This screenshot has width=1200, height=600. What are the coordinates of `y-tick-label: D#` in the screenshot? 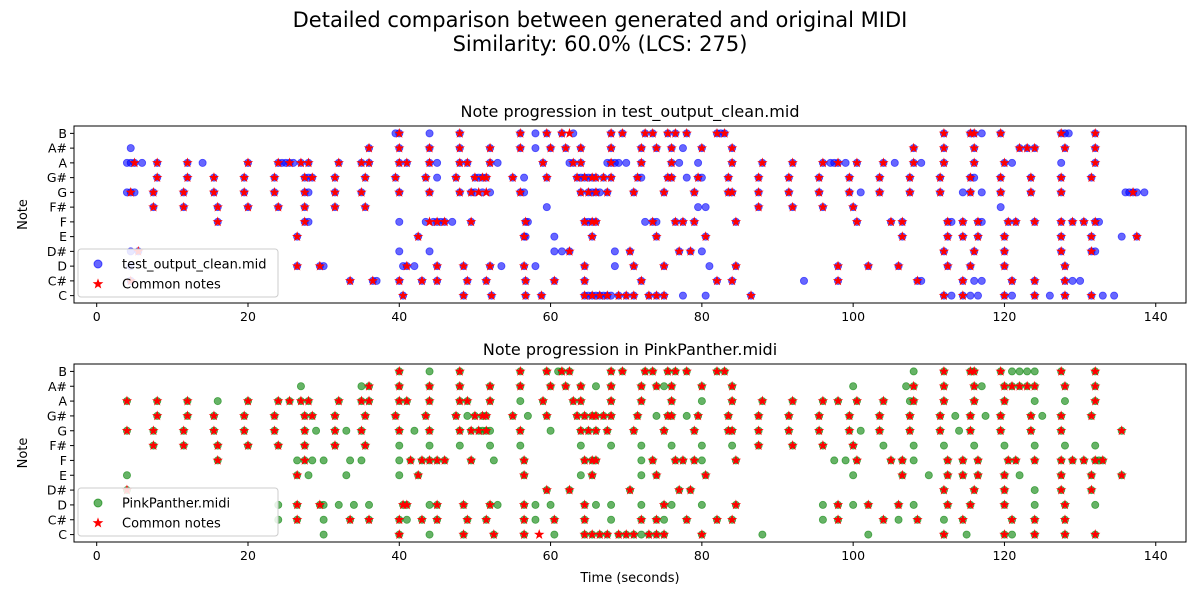 It's located at (57, 251).